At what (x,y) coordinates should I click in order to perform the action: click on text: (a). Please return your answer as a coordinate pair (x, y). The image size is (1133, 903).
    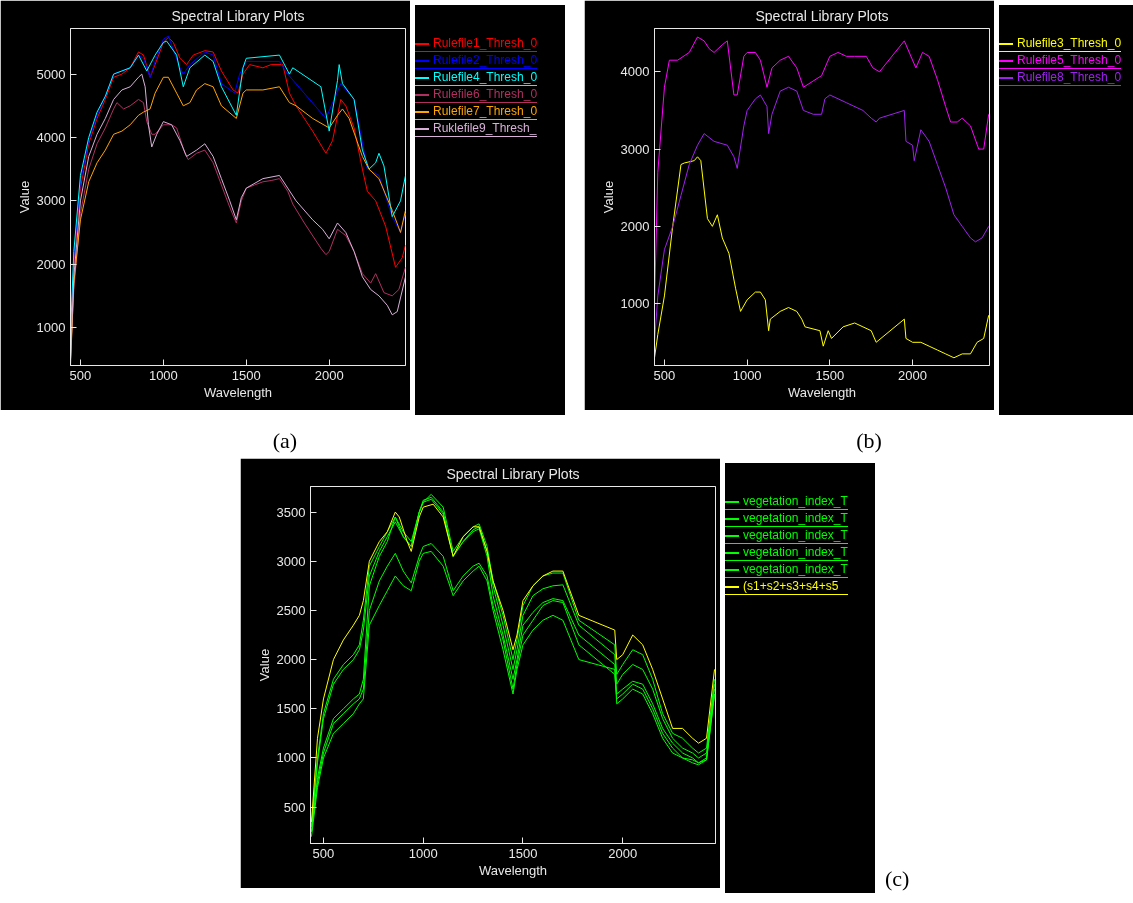
    Looking at the image, I should click on (285, 441).